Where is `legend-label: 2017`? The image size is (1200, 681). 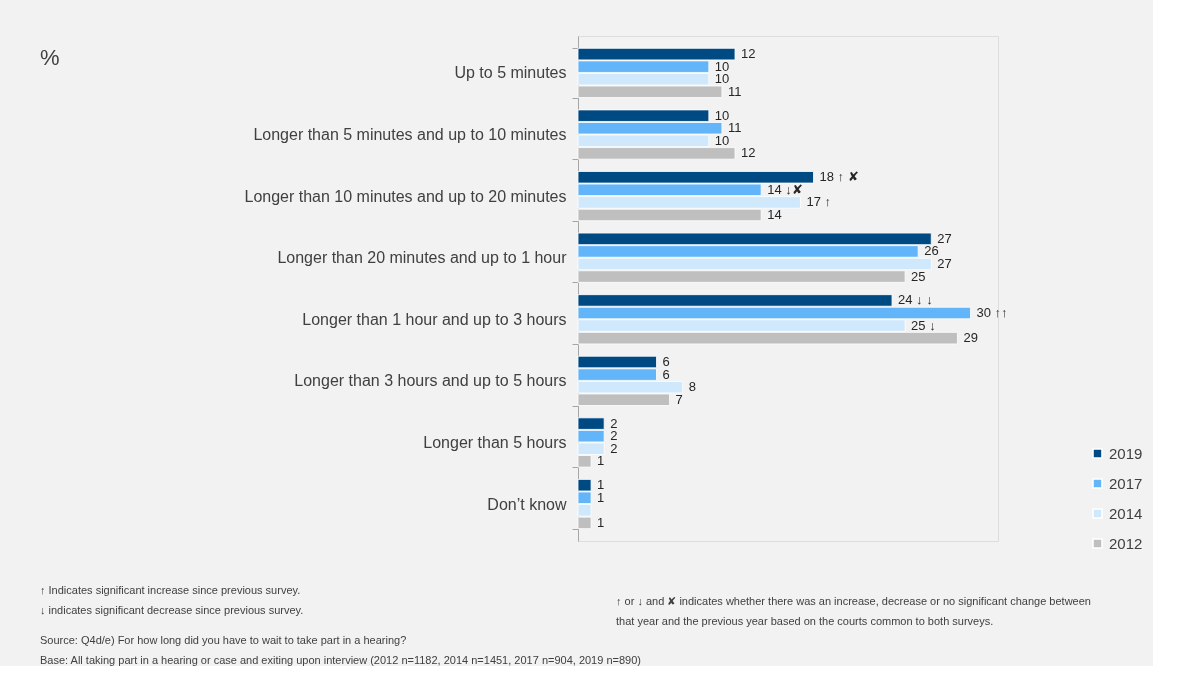
legend-label: 2017 is located at coordinates (1126, 483).